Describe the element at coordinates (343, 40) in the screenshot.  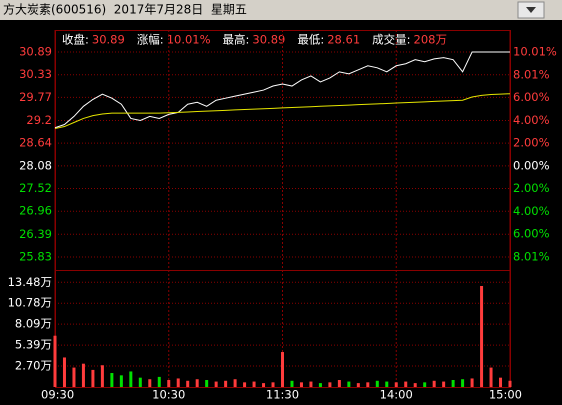
I see `stat-value: 28.61` at that location.